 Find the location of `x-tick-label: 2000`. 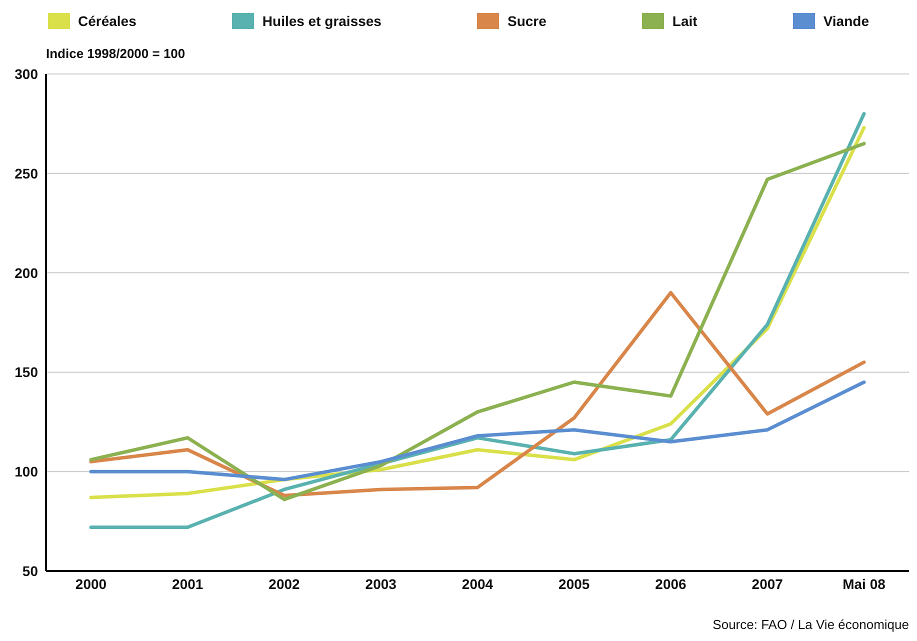

x-tick-label: 2000 is located at coordinates (91, 584).